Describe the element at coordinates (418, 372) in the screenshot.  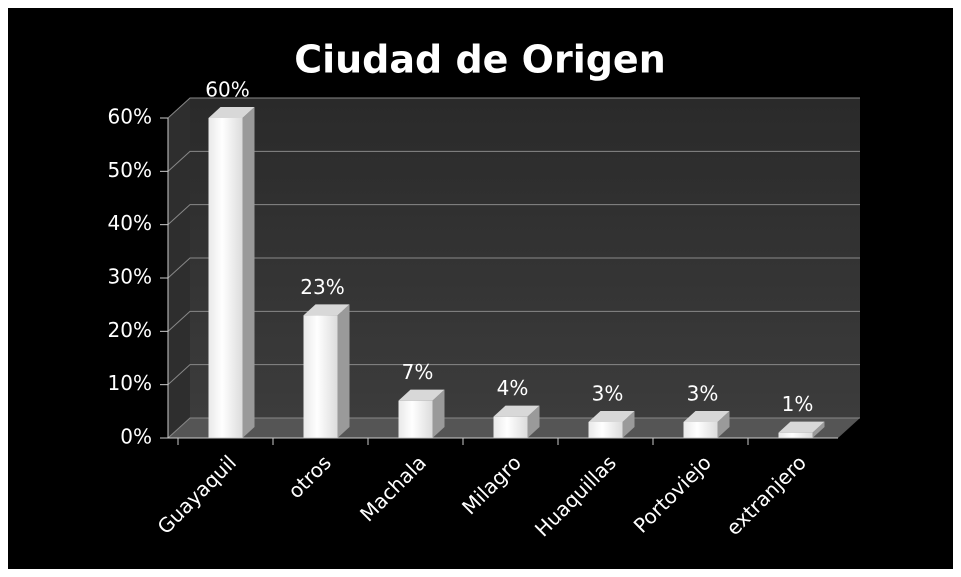
I see `value-label: 7%` at that location.